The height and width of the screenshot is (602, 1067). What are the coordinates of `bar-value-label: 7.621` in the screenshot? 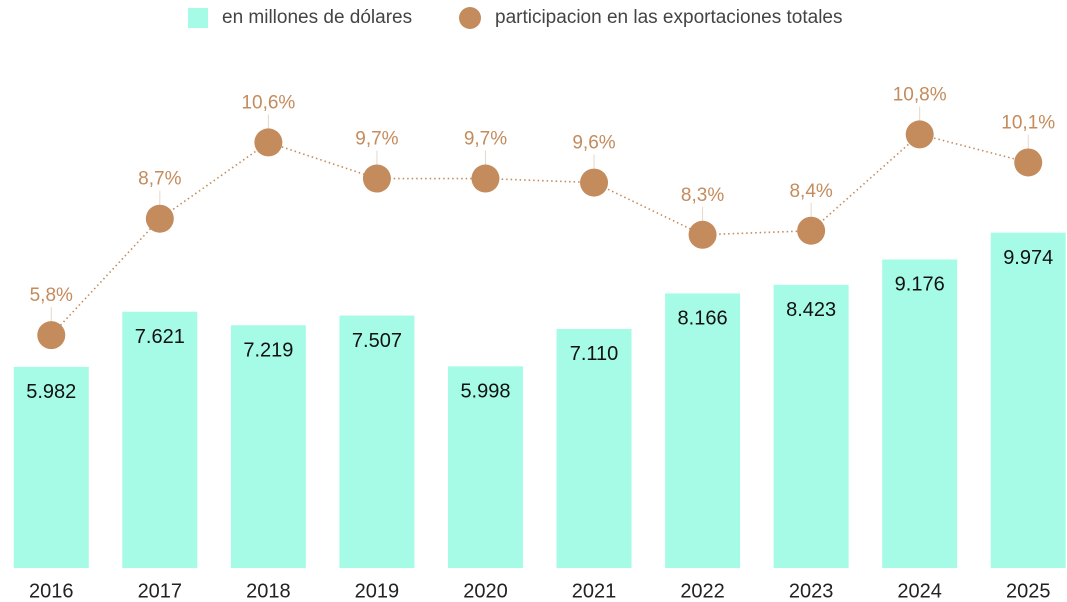 It's located at (160, 337).